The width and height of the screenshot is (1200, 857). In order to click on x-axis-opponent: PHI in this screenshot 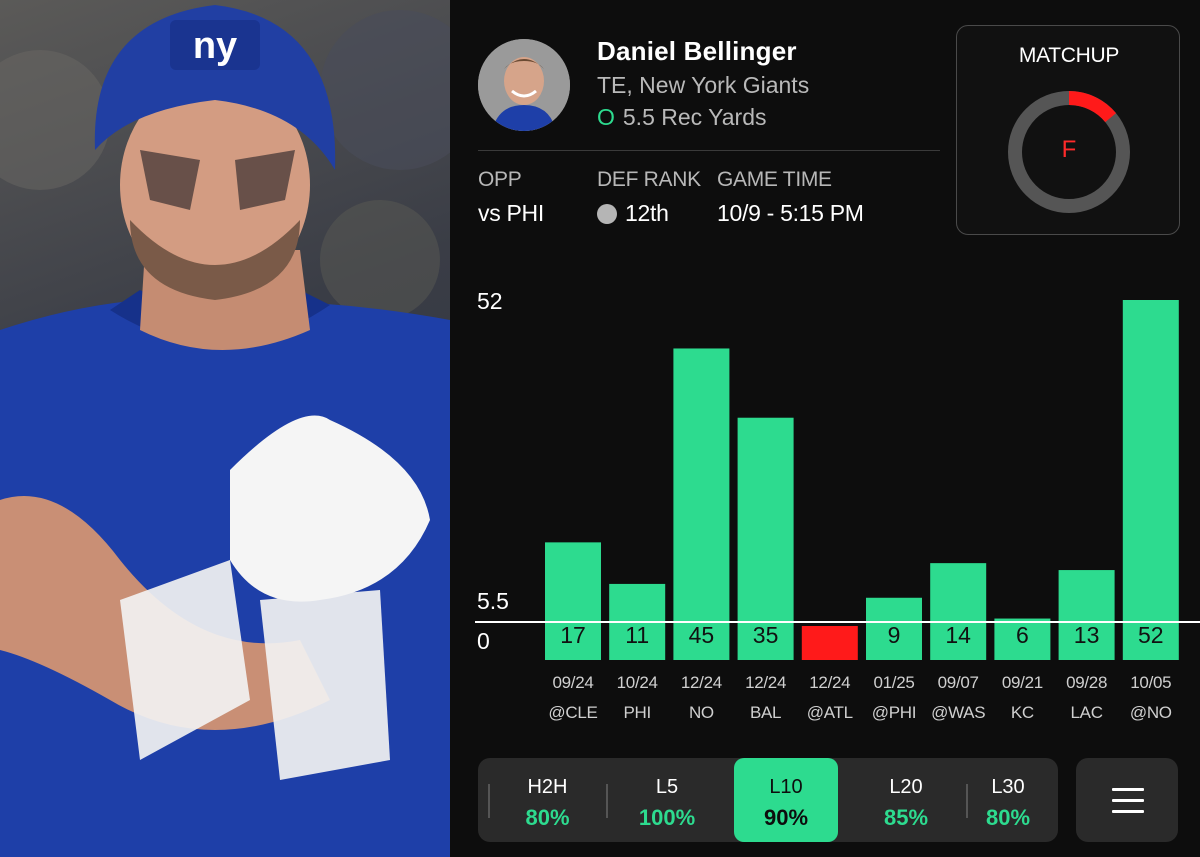, I will do `click(637, 712)`.